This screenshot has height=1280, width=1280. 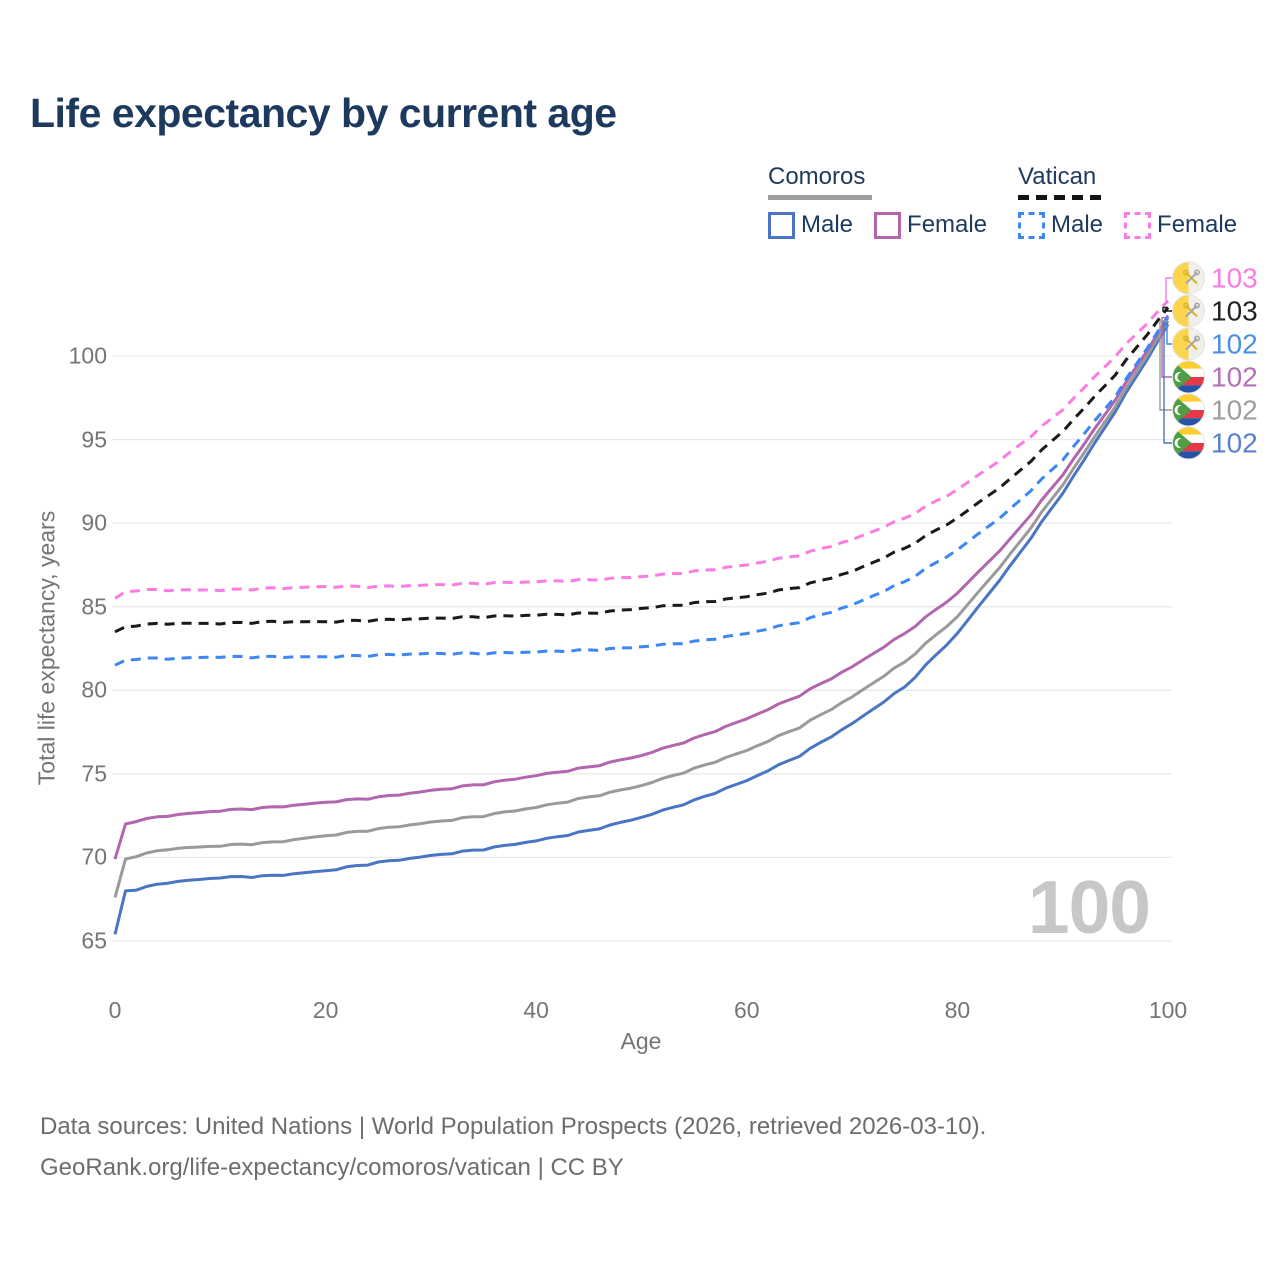 I want to click on leader-line-vatican_male, so click(x=1170, y=330).